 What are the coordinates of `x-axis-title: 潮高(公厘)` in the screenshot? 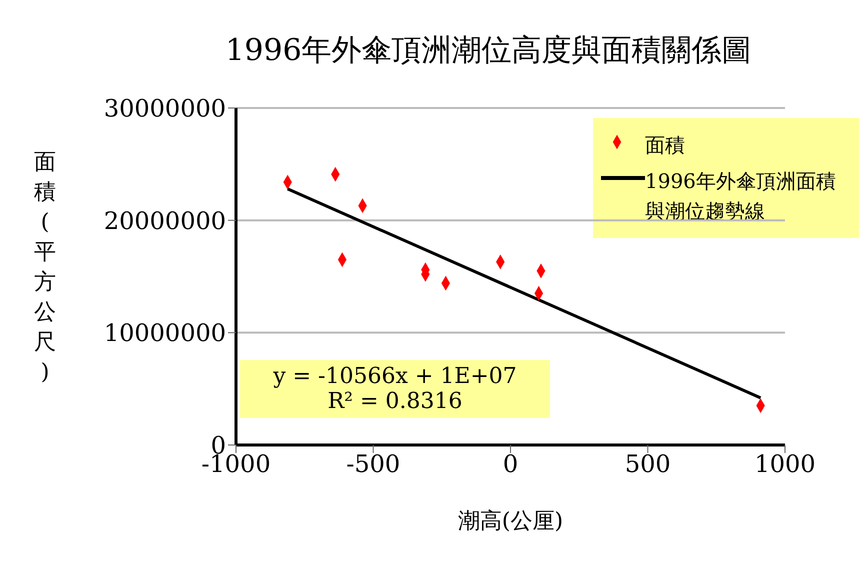 It's located at (511, 521).